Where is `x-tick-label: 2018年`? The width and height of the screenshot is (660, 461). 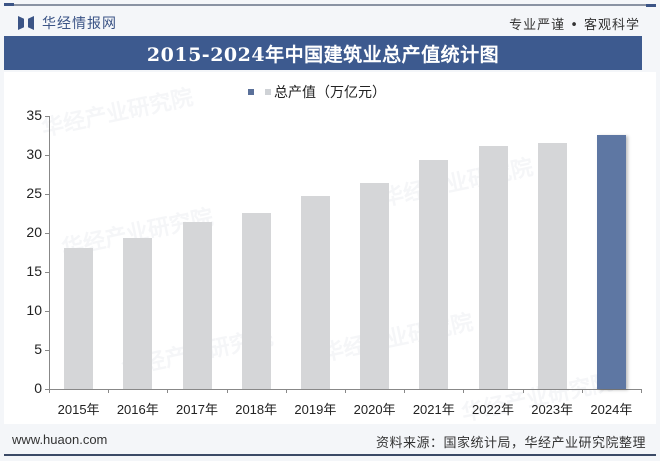 x-tick-label: 2018年 is located at coordinates (256, 409).